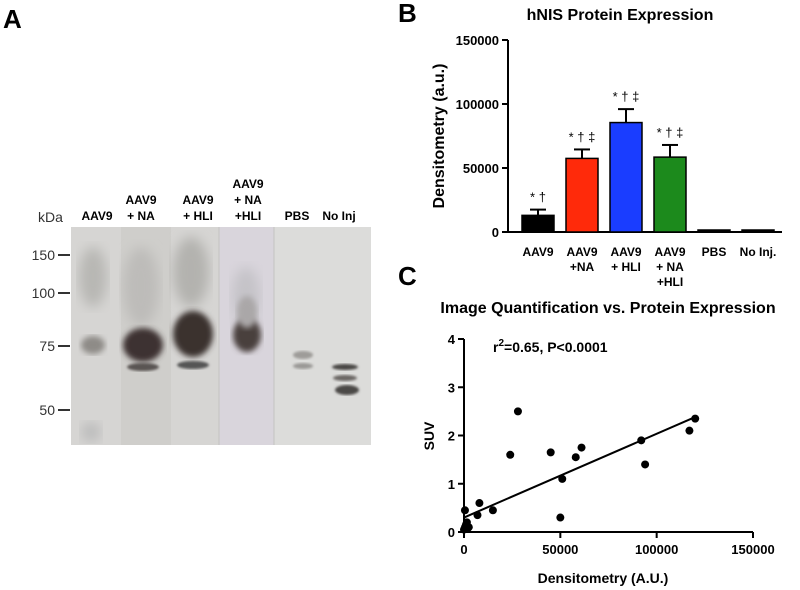 The image size is (800, 590). What do you see at coordinates (407, 14) in the screenshot?
I see `panel-b-letter: B` at bounding box center [407, 14].